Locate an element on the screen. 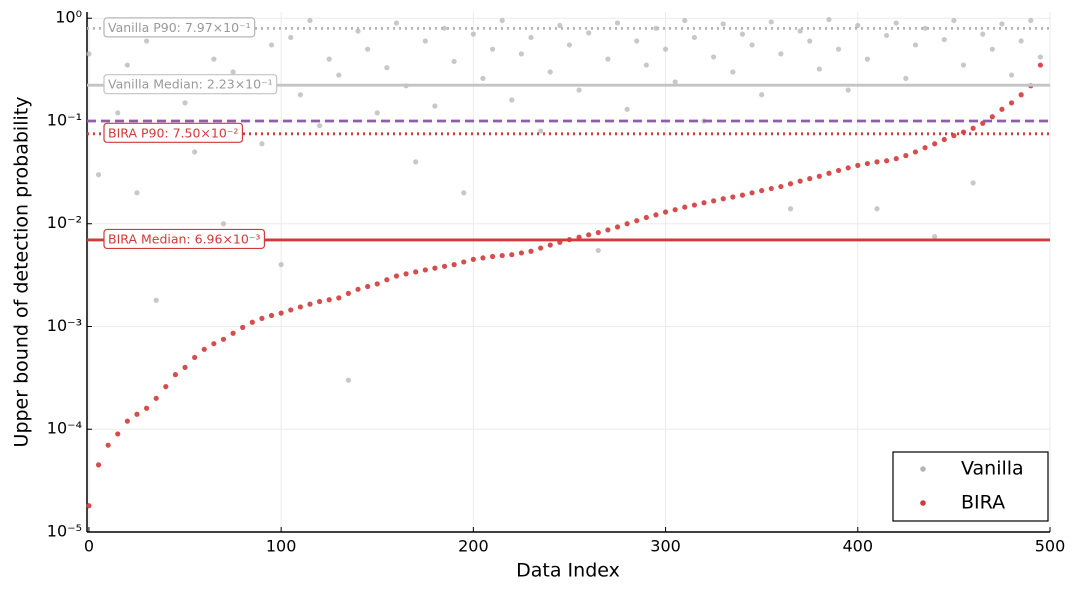 The image size is (1079, 597). label-box is located at coordinates (173, 132).